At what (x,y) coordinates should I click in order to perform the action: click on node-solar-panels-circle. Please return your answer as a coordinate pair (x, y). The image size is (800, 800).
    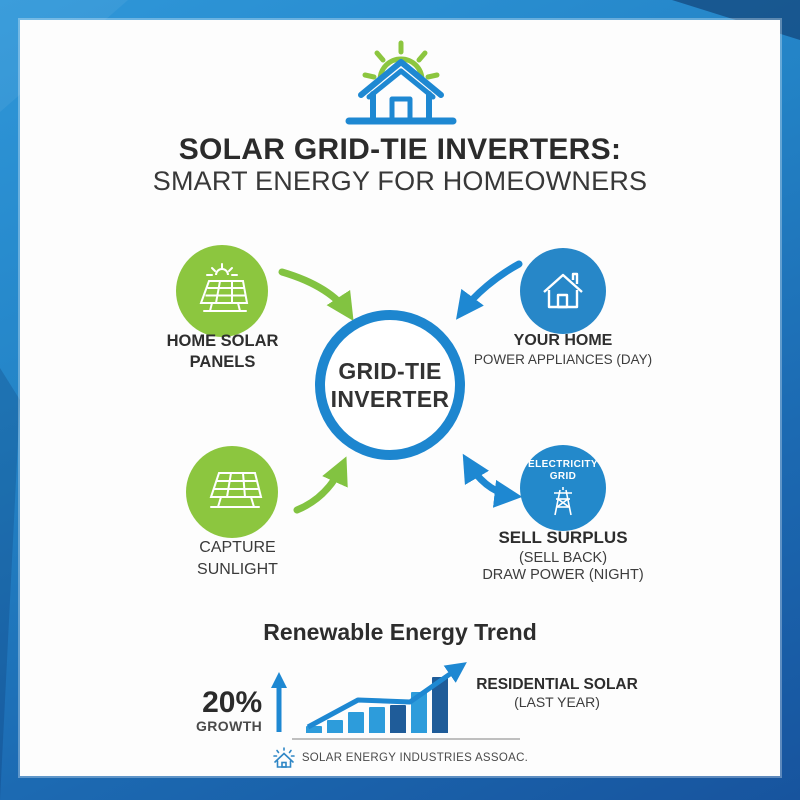
    Looking at the image, I should click on (222, 291).